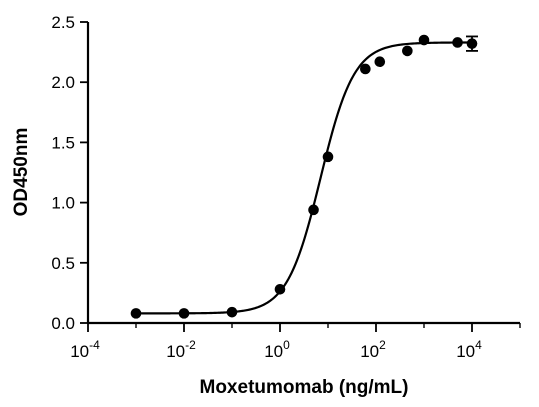  Describe the element at coordinates (79, 351) in the screenshot. I see `x-tick-base-0: 10` at that location.